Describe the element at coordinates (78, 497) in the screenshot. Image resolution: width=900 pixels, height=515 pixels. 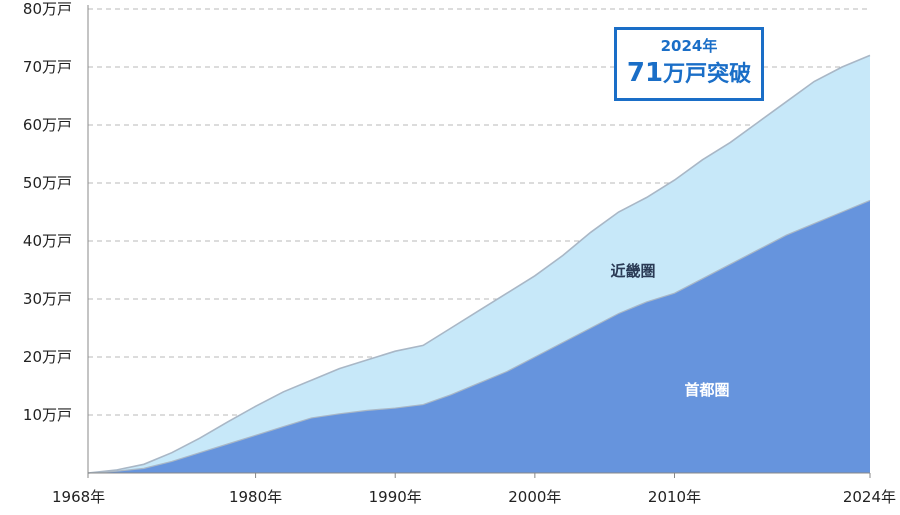
I see `x-tick-label: 1968年` at that location.